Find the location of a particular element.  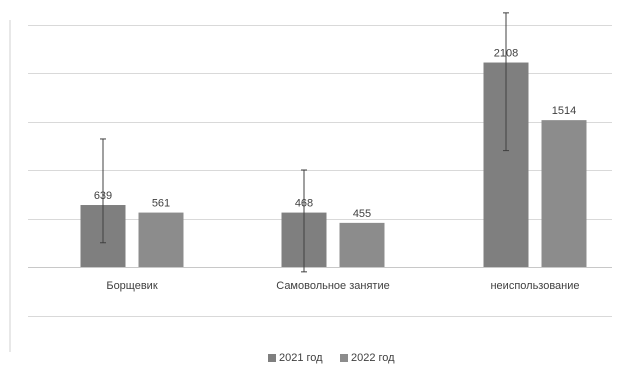

data-label: 1514 is located at coordinates (564, 111).